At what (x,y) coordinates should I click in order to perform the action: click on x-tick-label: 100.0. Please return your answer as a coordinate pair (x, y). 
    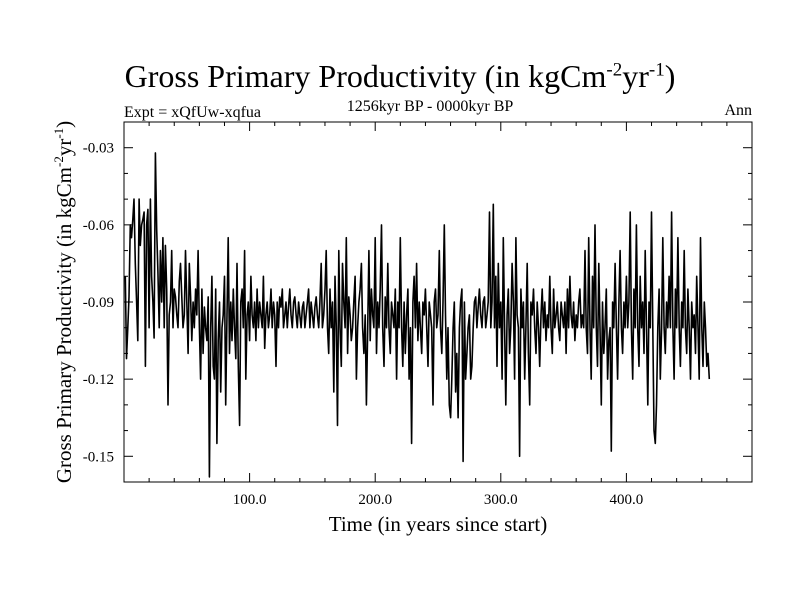
    Looking at the image, I should click on (250, 500).